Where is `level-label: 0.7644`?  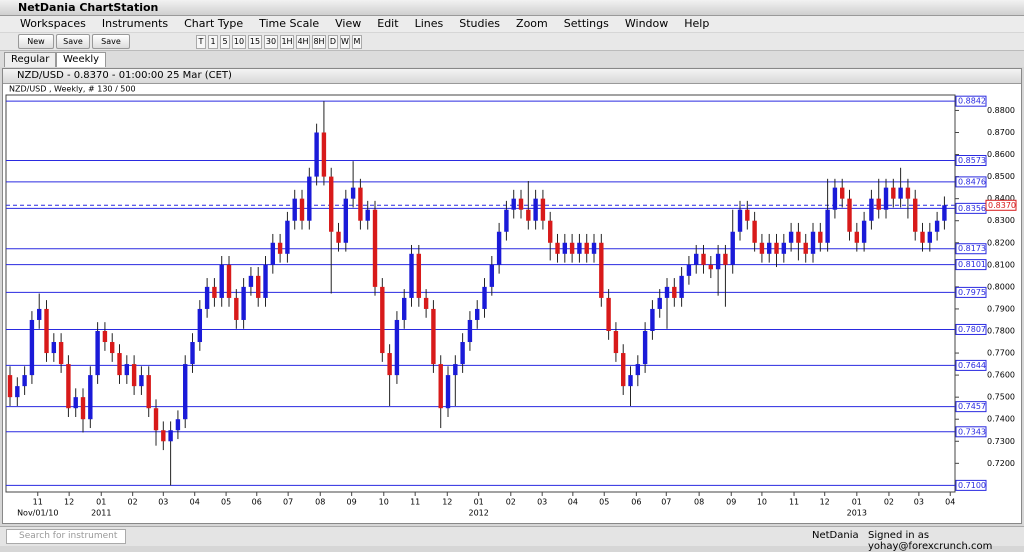 level-label: 0.7644 is located at coordinates (972, 365).